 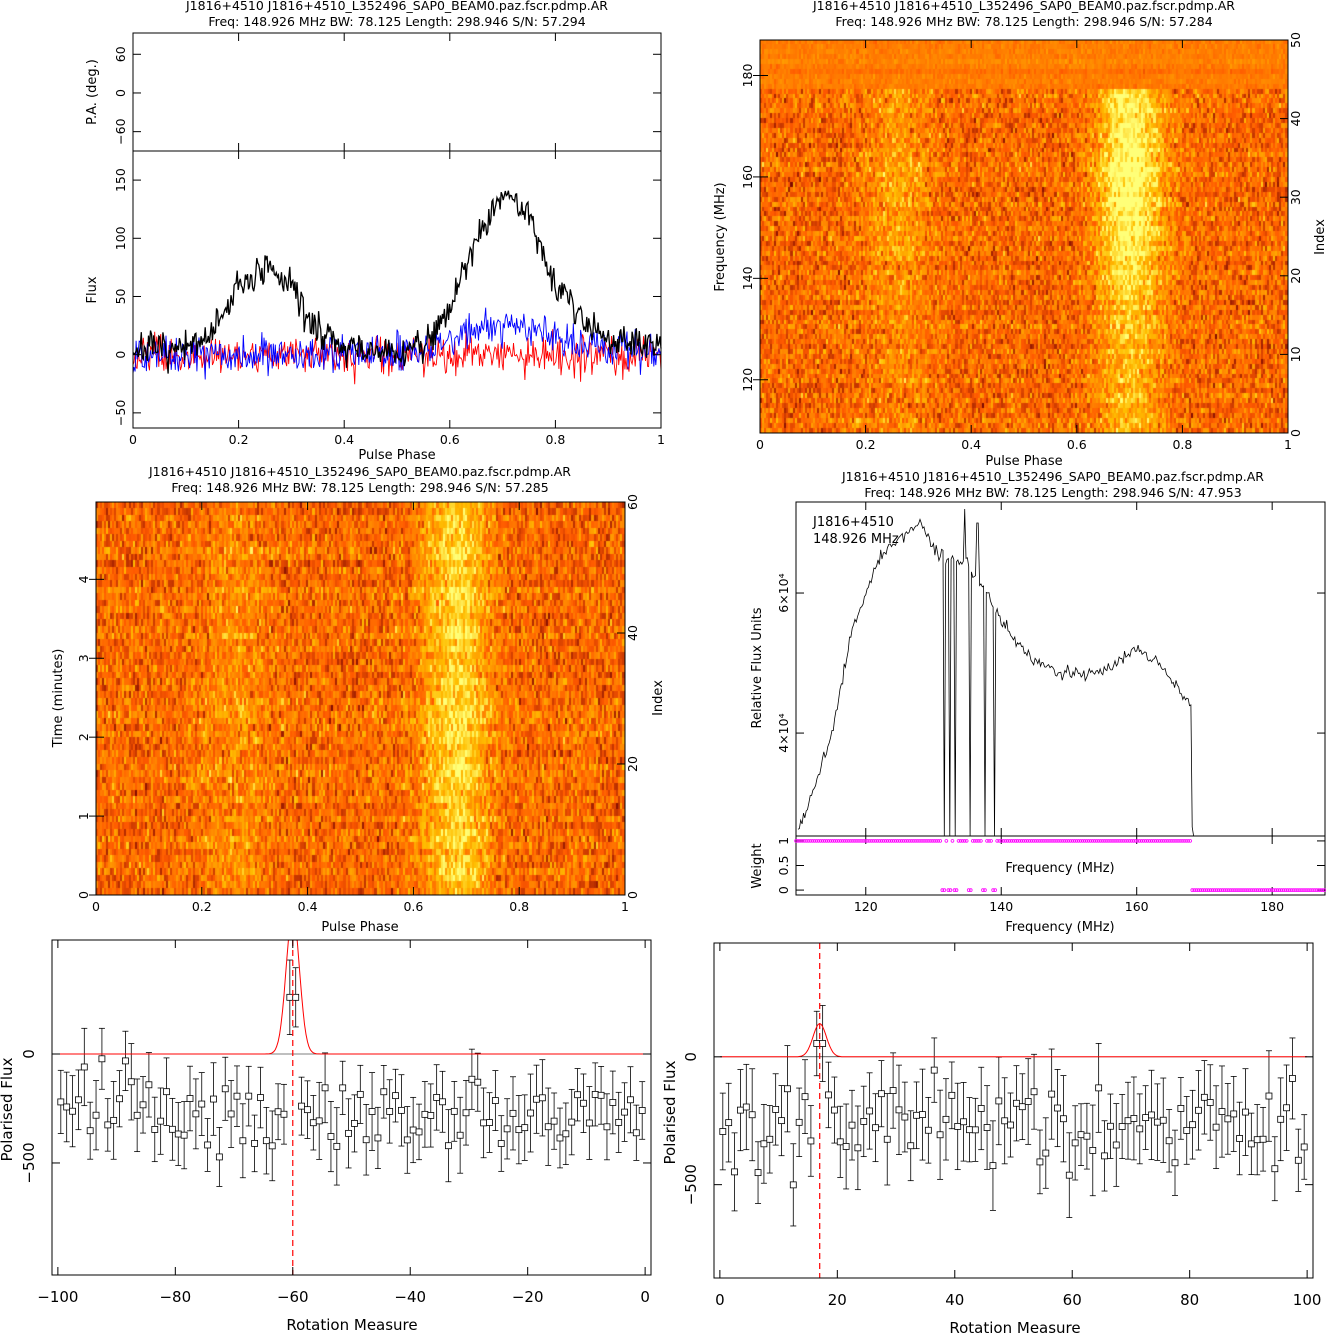 I want to click on time-phase-y-tick-label: 4, so click(x=83, y=579).